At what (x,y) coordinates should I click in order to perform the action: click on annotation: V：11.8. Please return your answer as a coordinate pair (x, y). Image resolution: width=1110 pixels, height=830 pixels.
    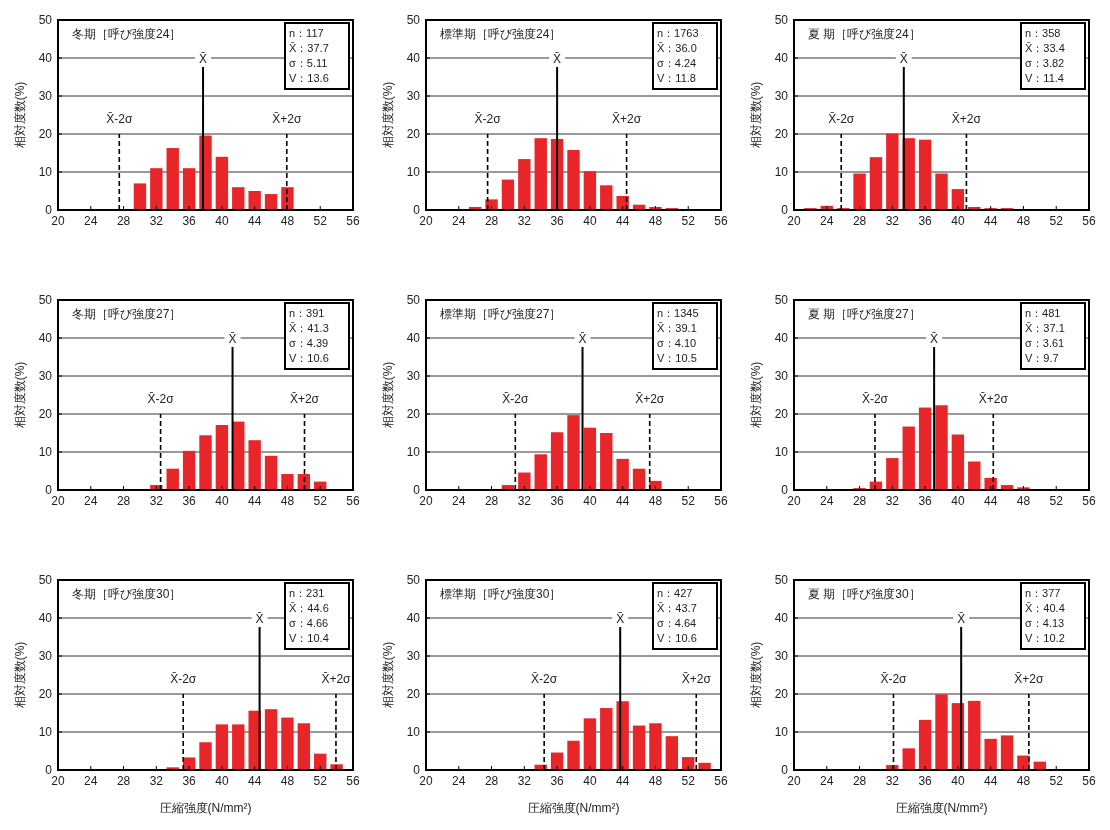
    Looking at the image, I should click on (676, 78).